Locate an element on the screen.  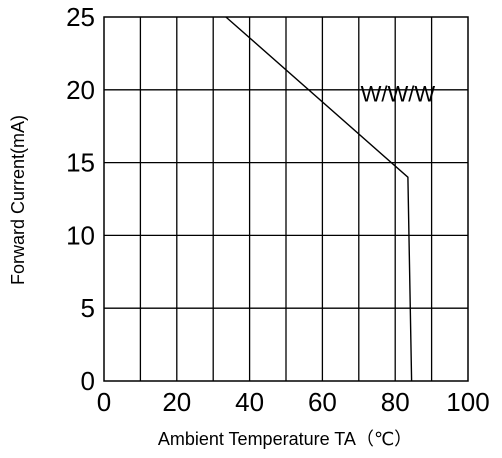
x-tick-label: 20 is located at coordinates (176, 402).